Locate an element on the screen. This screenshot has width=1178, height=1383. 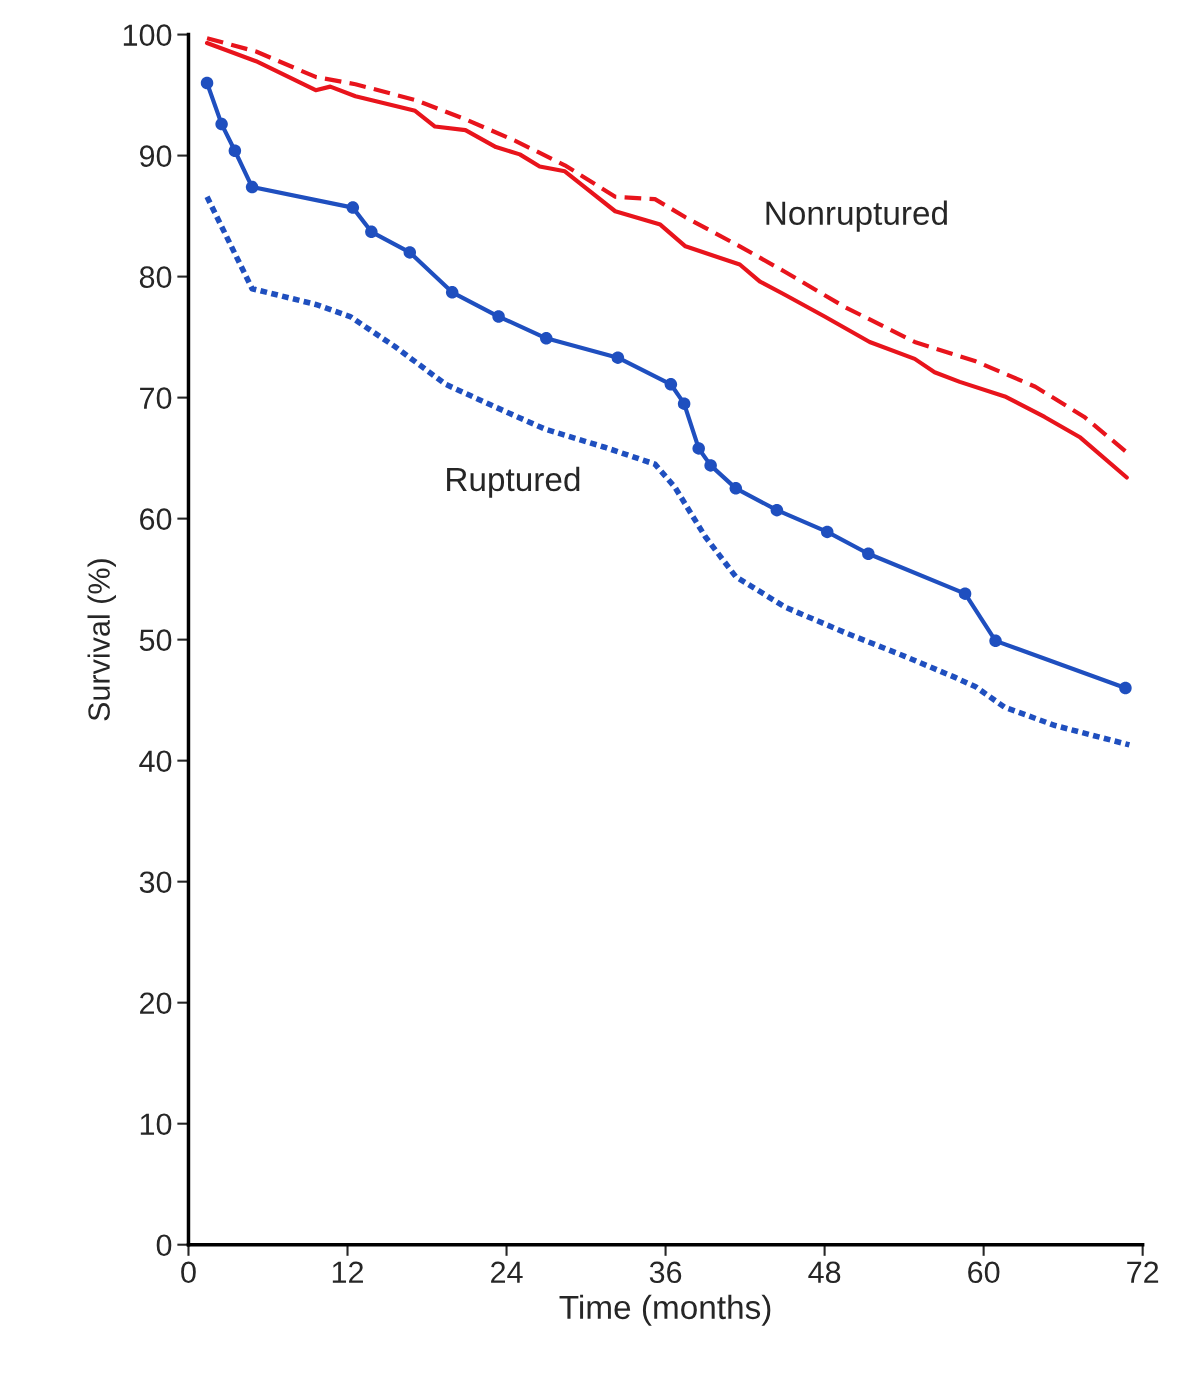
x-tick-label: 36 is located at coordinates (665, 1272).